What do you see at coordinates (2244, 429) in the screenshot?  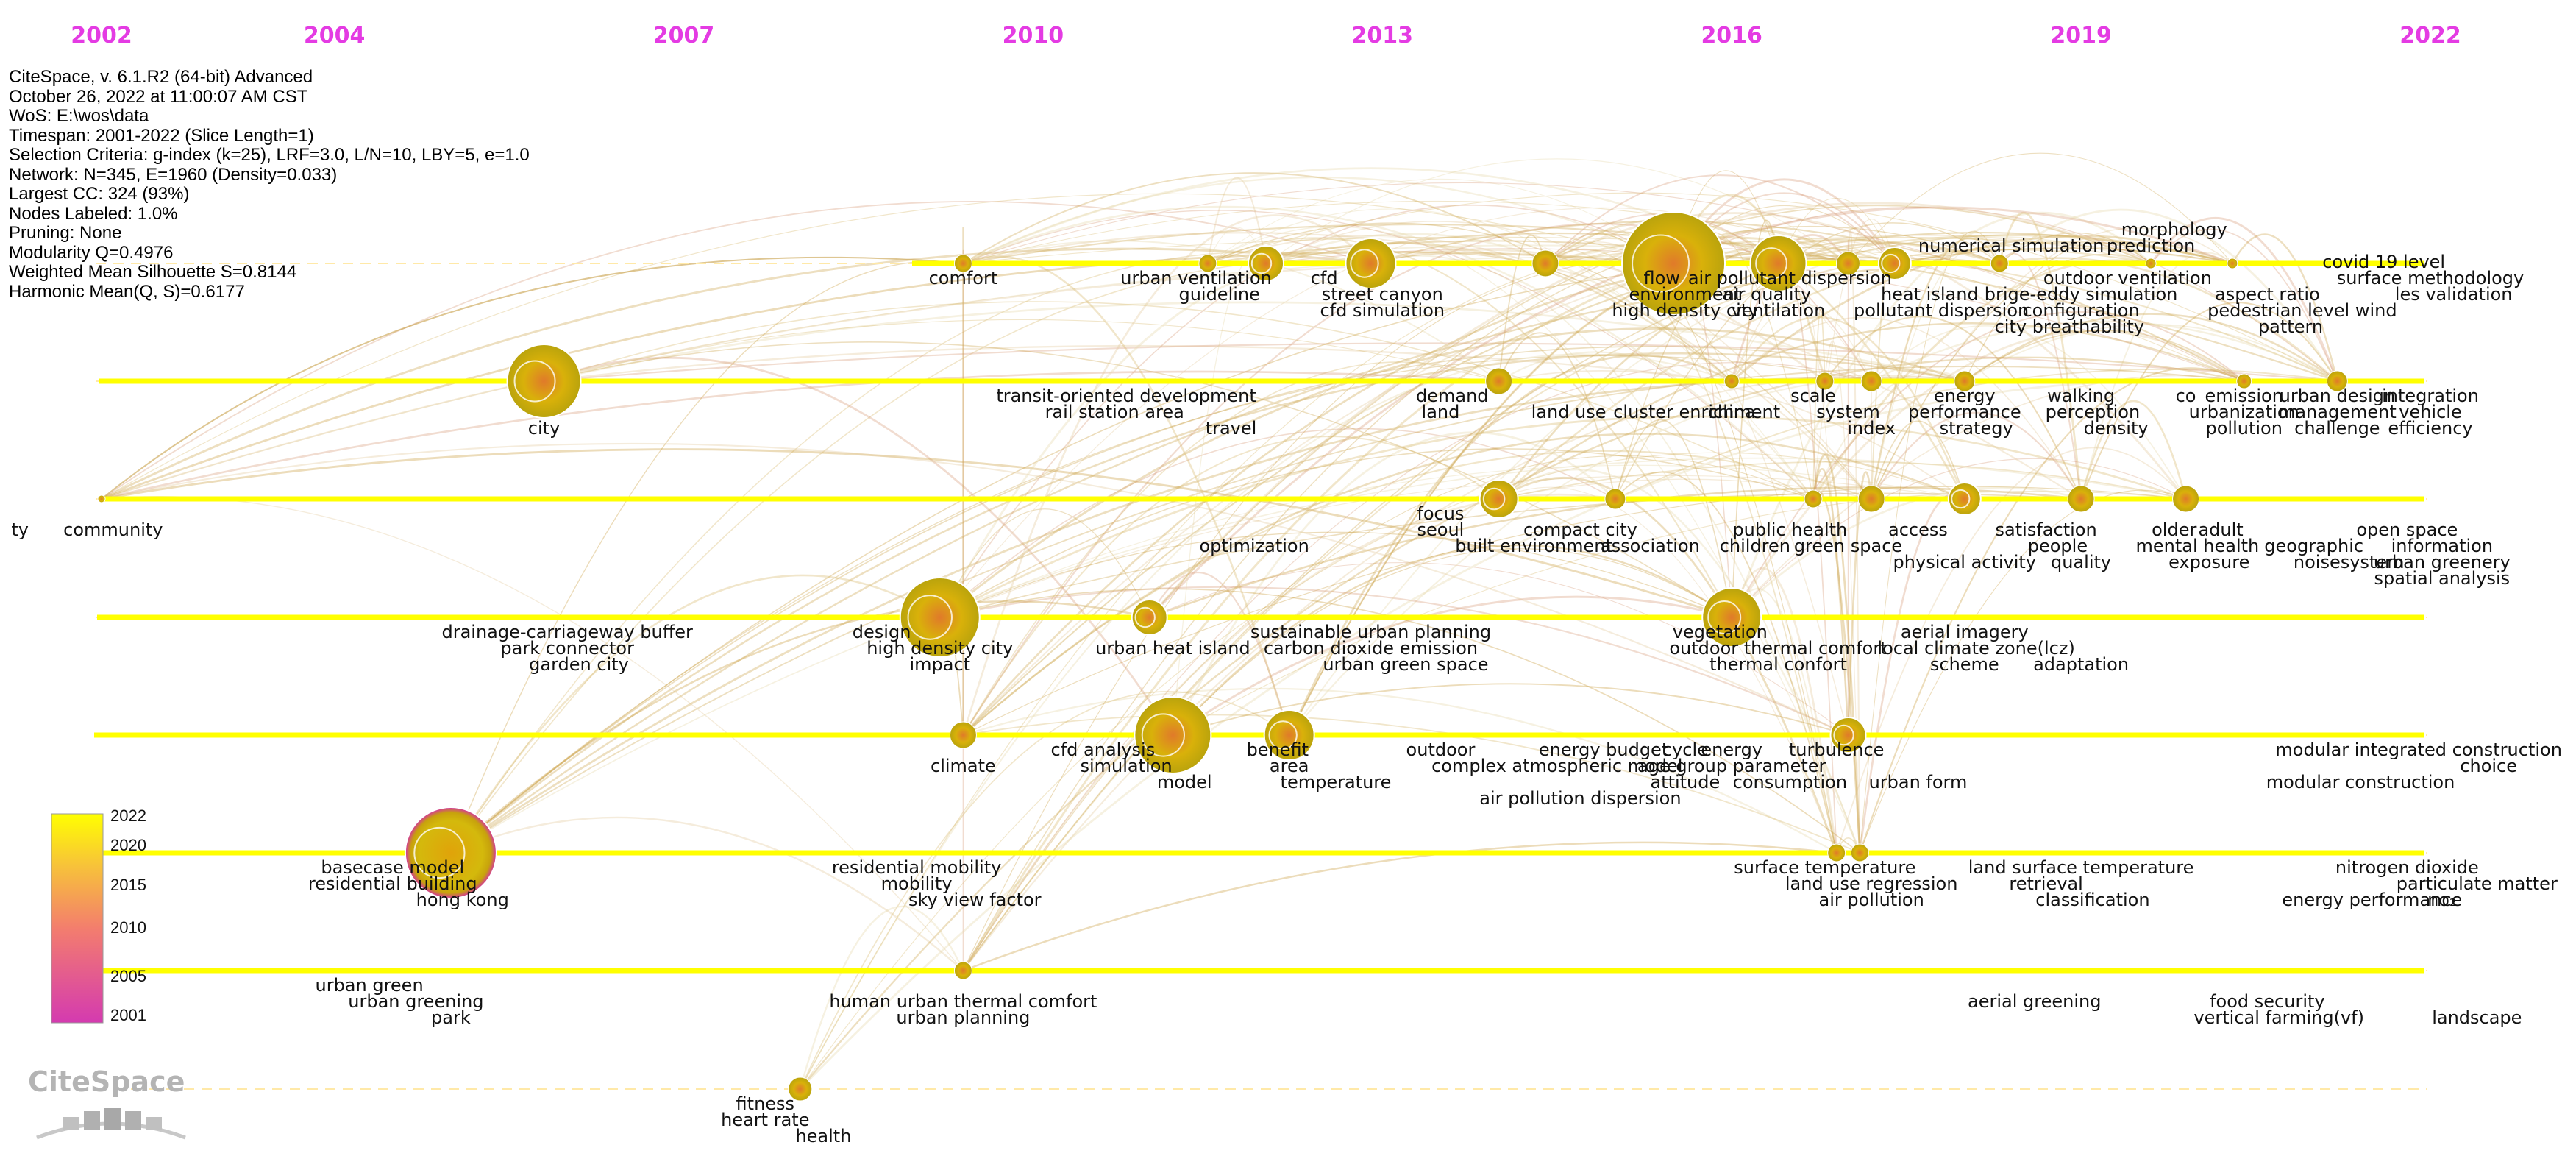 I see `keyword-label: pollution` at bounding box center [2244, 429].